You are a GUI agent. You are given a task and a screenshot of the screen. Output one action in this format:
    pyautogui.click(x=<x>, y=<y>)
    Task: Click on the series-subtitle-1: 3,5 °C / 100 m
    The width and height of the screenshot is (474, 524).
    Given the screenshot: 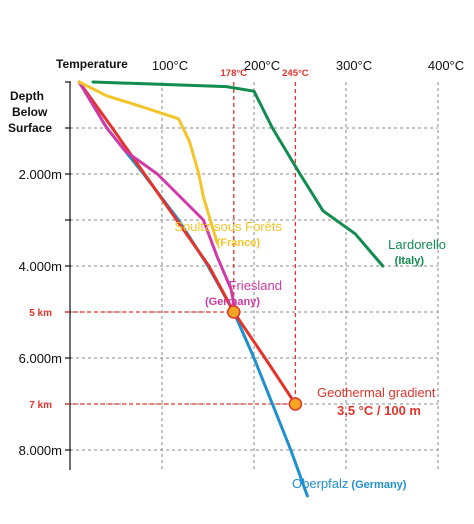 What is the action you would take?
    pyautogui.click(x=379, y=410)
    